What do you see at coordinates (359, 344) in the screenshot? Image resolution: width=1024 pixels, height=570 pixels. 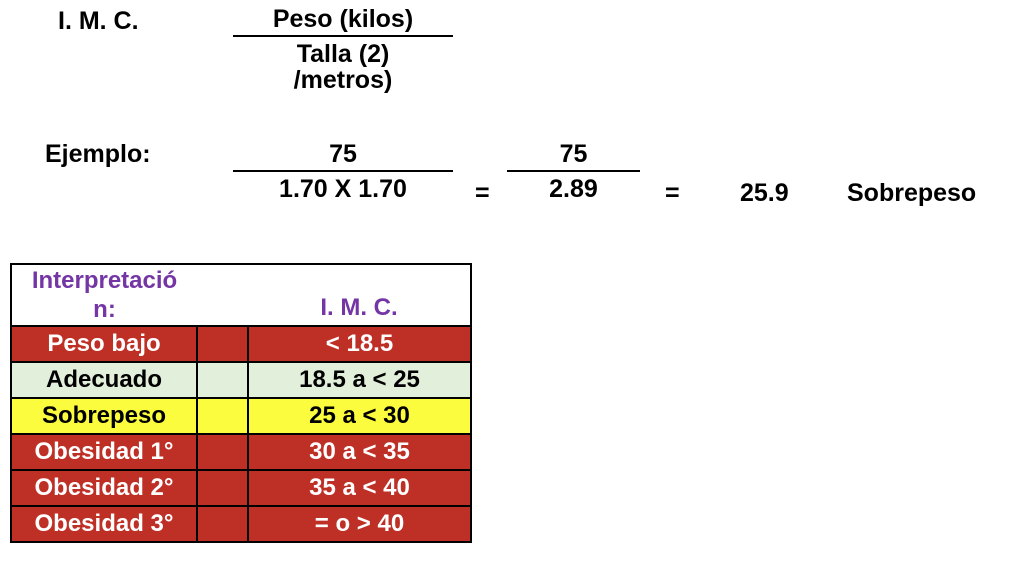 I see `row-range: < 18.5` at bounding box center [359, 344].